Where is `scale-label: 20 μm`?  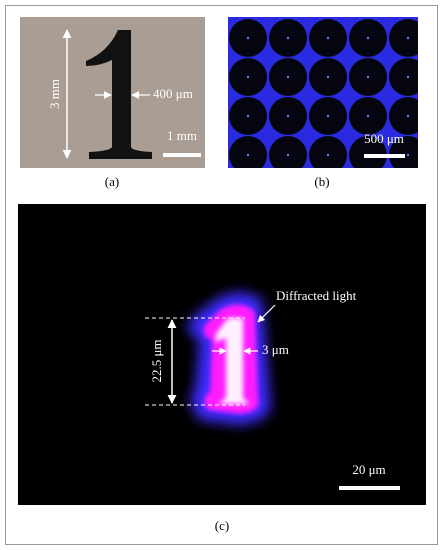
scale-label: 20 μm is located at coordinates (368, 469).